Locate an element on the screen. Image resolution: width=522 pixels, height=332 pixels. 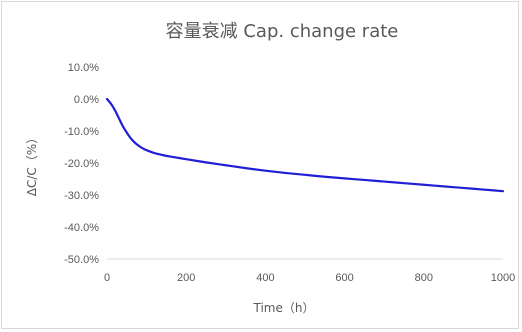
y-tick-label: -30.0% is located at coordinates (81, 196).